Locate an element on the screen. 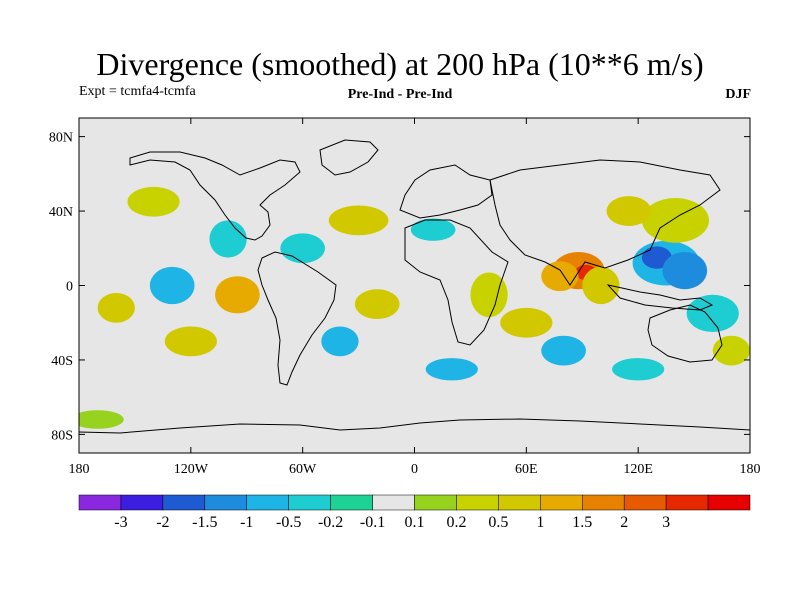 This screenshot has width=800, height=600. colorbar-label: 1.5 is located at coordinates (582, 522).